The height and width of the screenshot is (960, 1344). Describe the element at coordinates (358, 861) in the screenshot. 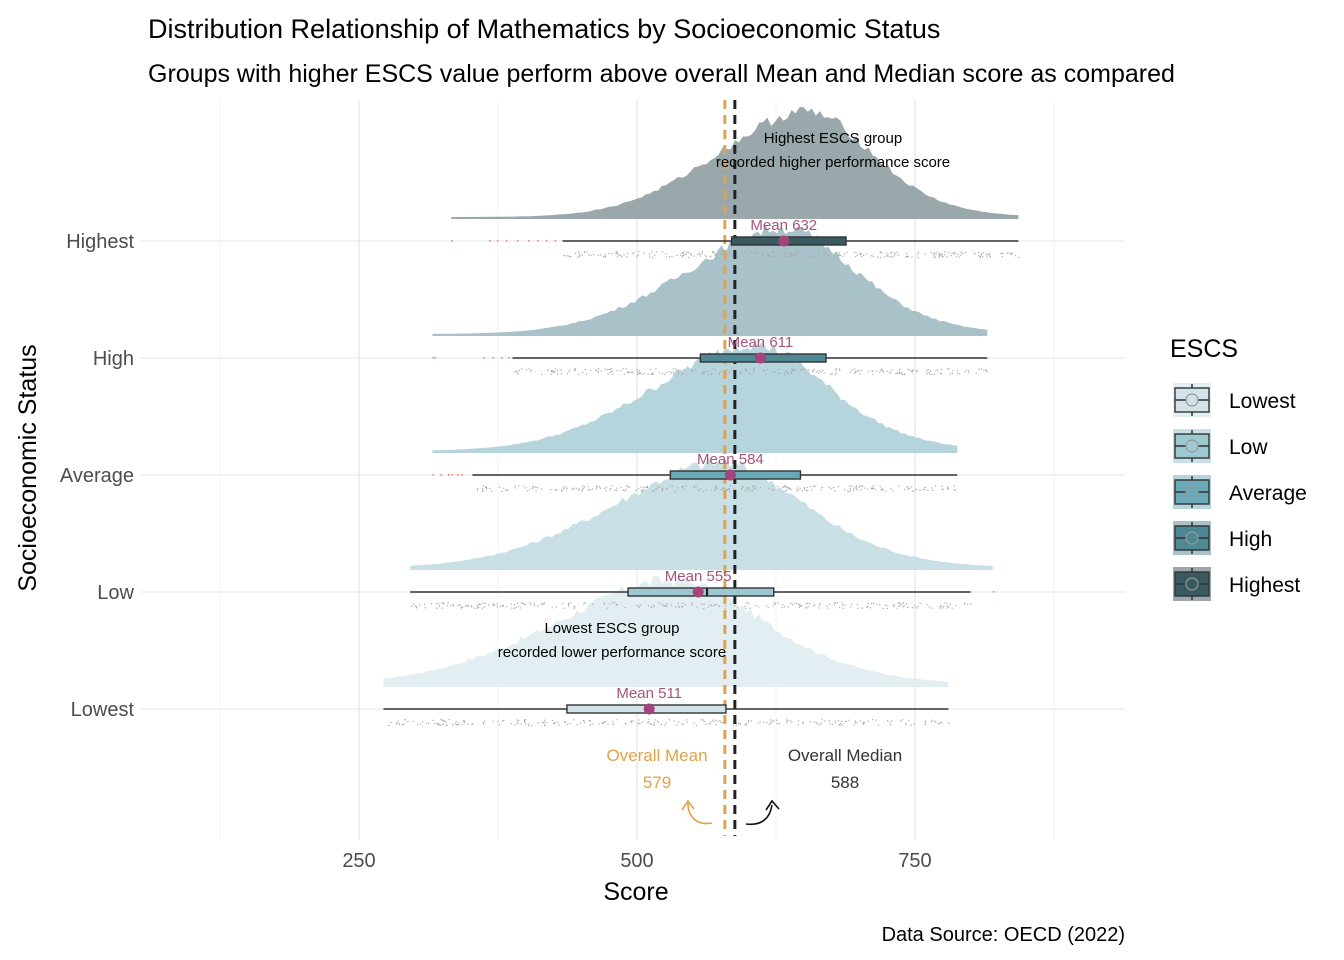

I see `x-tick-label: 250` at that location.